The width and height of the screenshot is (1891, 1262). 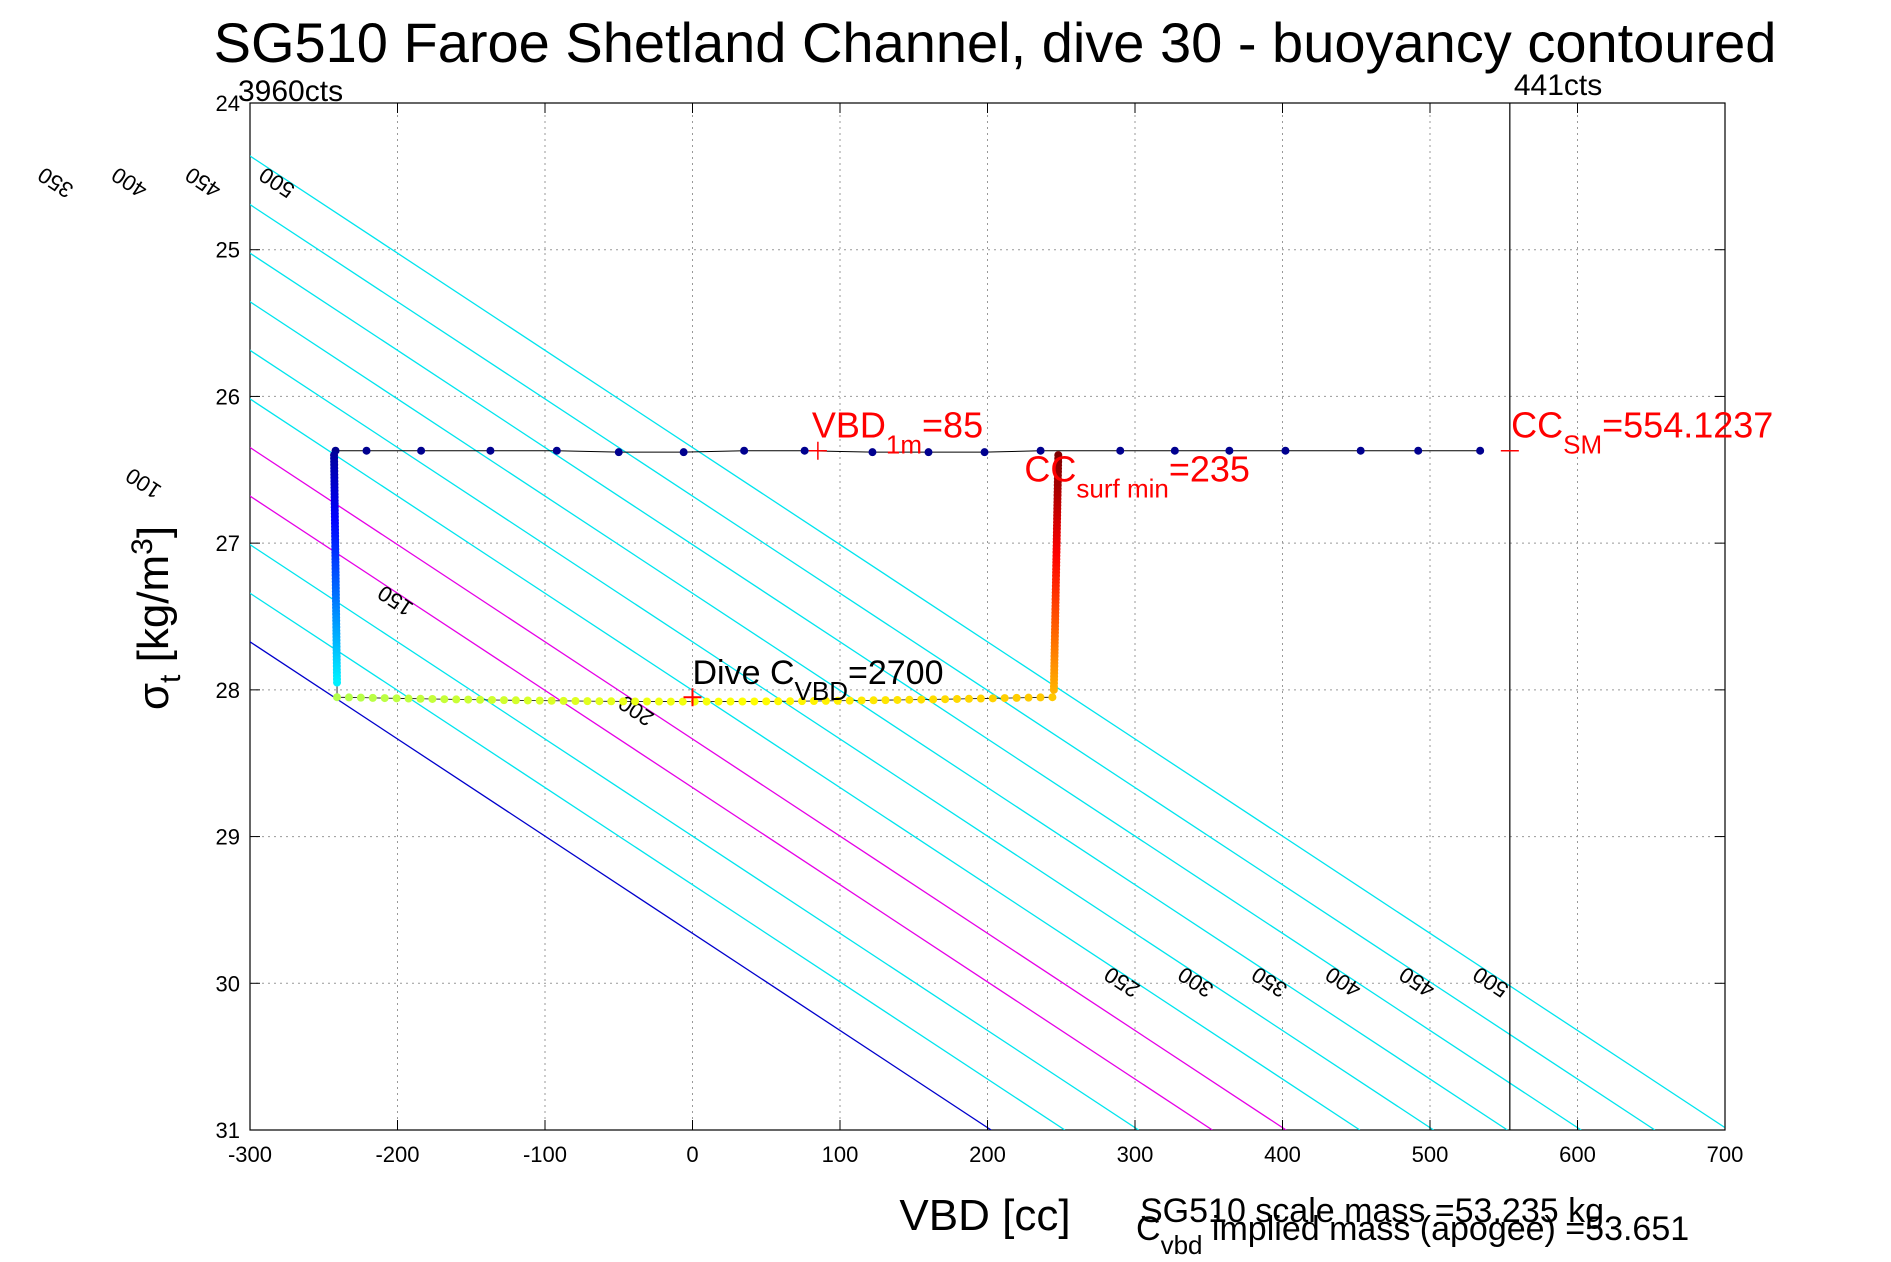 What do you see at coordinates (1430, 1154) in the screenshot?
I see `x-tick-label: 500` at bounding box center [1430, 1154].